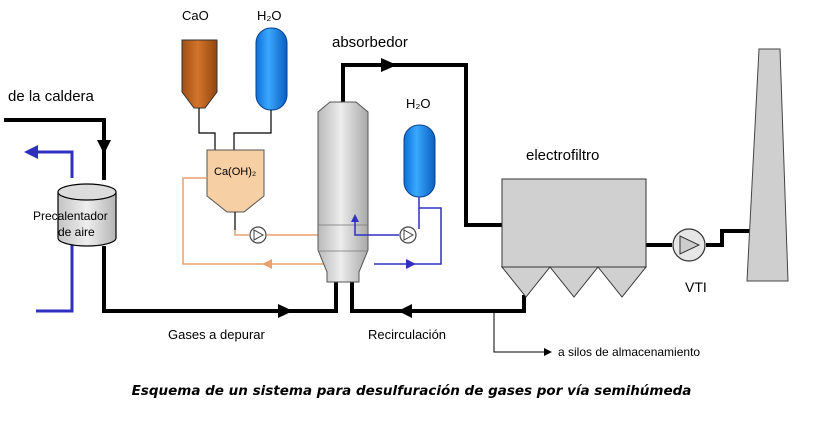  What do you see at coordinates (70, 216) in the screenshot?
I see `label-precalentador: Precalentador` at bounding box center [70, 216].